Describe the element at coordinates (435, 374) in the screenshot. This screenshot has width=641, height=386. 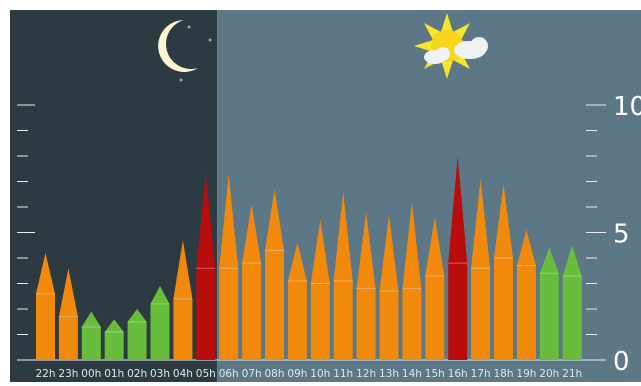
I see `hour-label: 15h` at that location.